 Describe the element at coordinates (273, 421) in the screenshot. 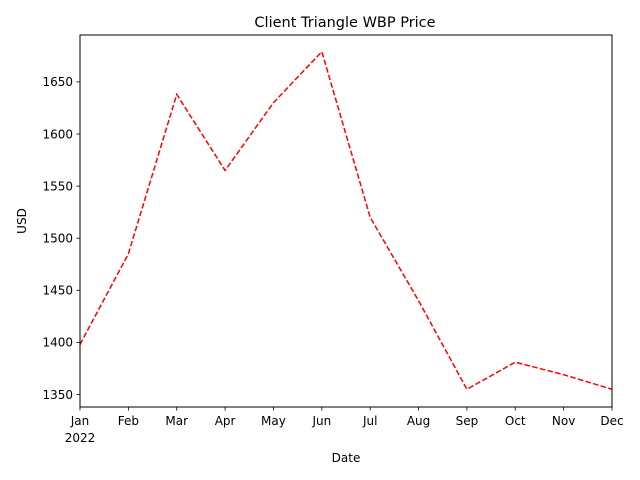

I see `x-tick-label: May` at that location.